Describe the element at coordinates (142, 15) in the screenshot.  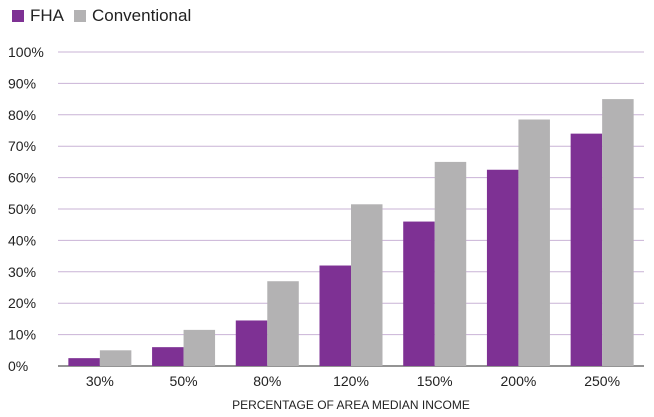
I see `legend-label-conventional: Conventional` at that location.